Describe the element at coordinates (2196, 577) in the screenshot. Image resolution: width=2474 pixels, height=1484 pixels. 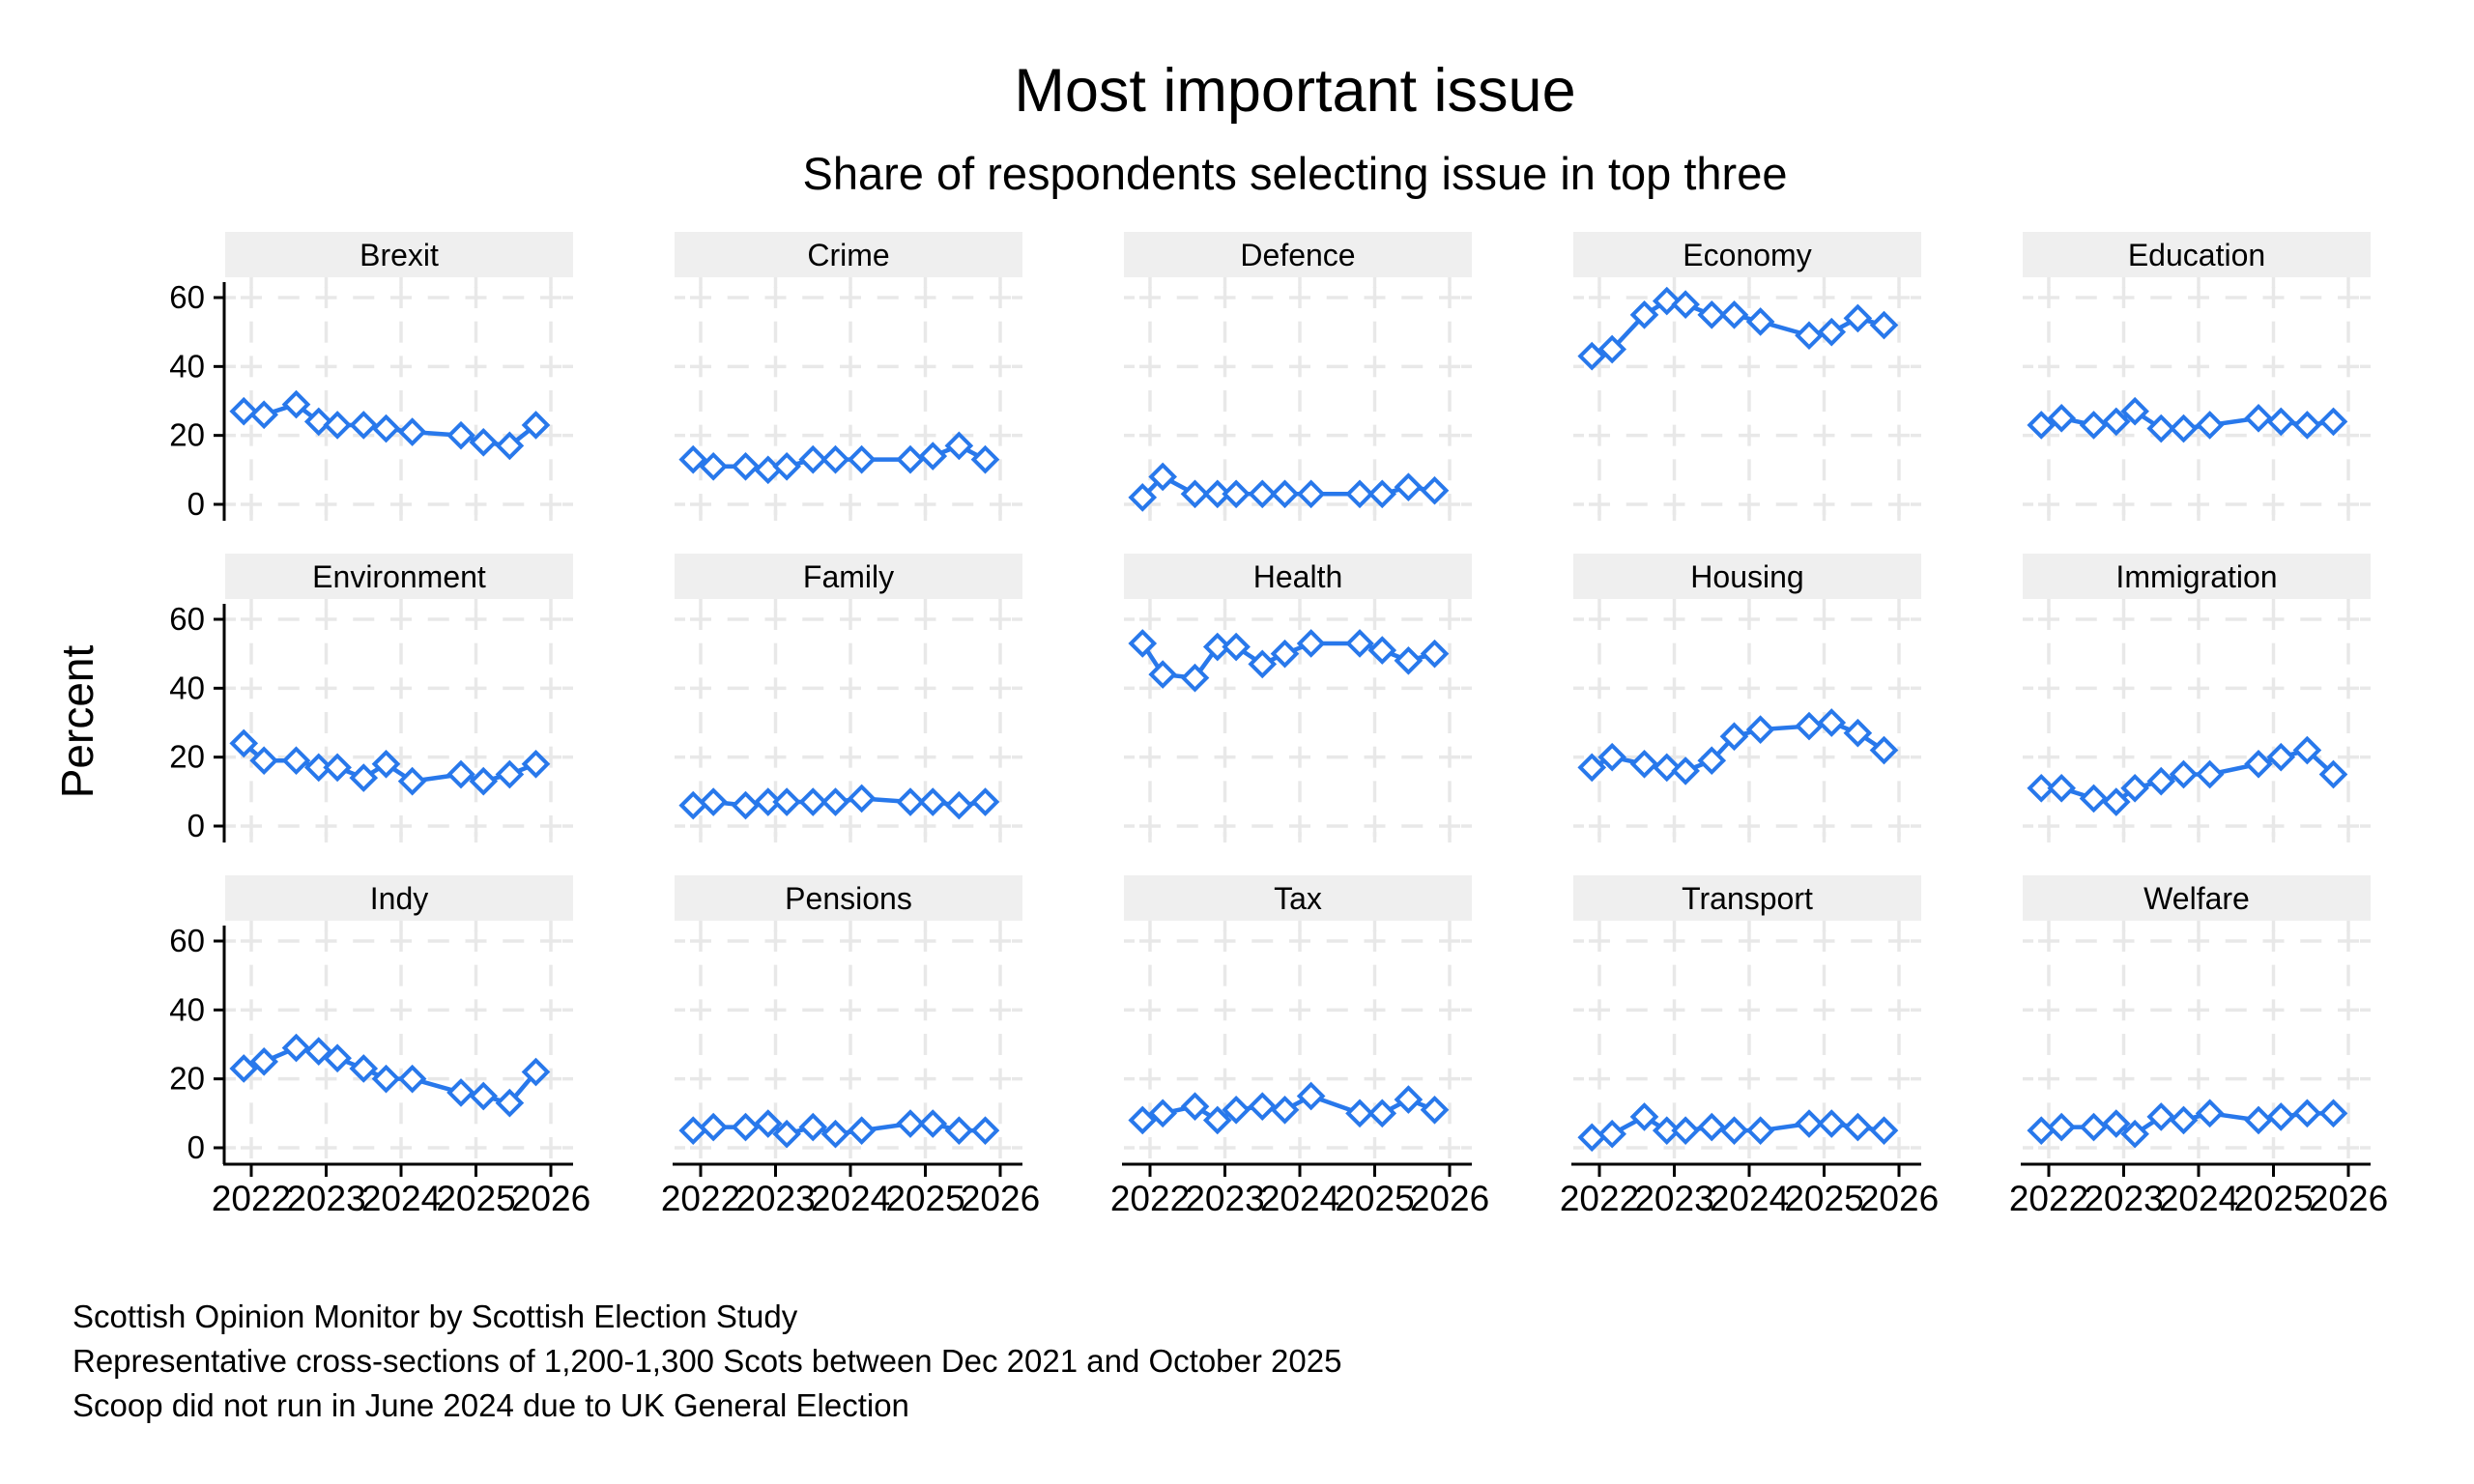
I see `panel-title: Immigration` at that location.